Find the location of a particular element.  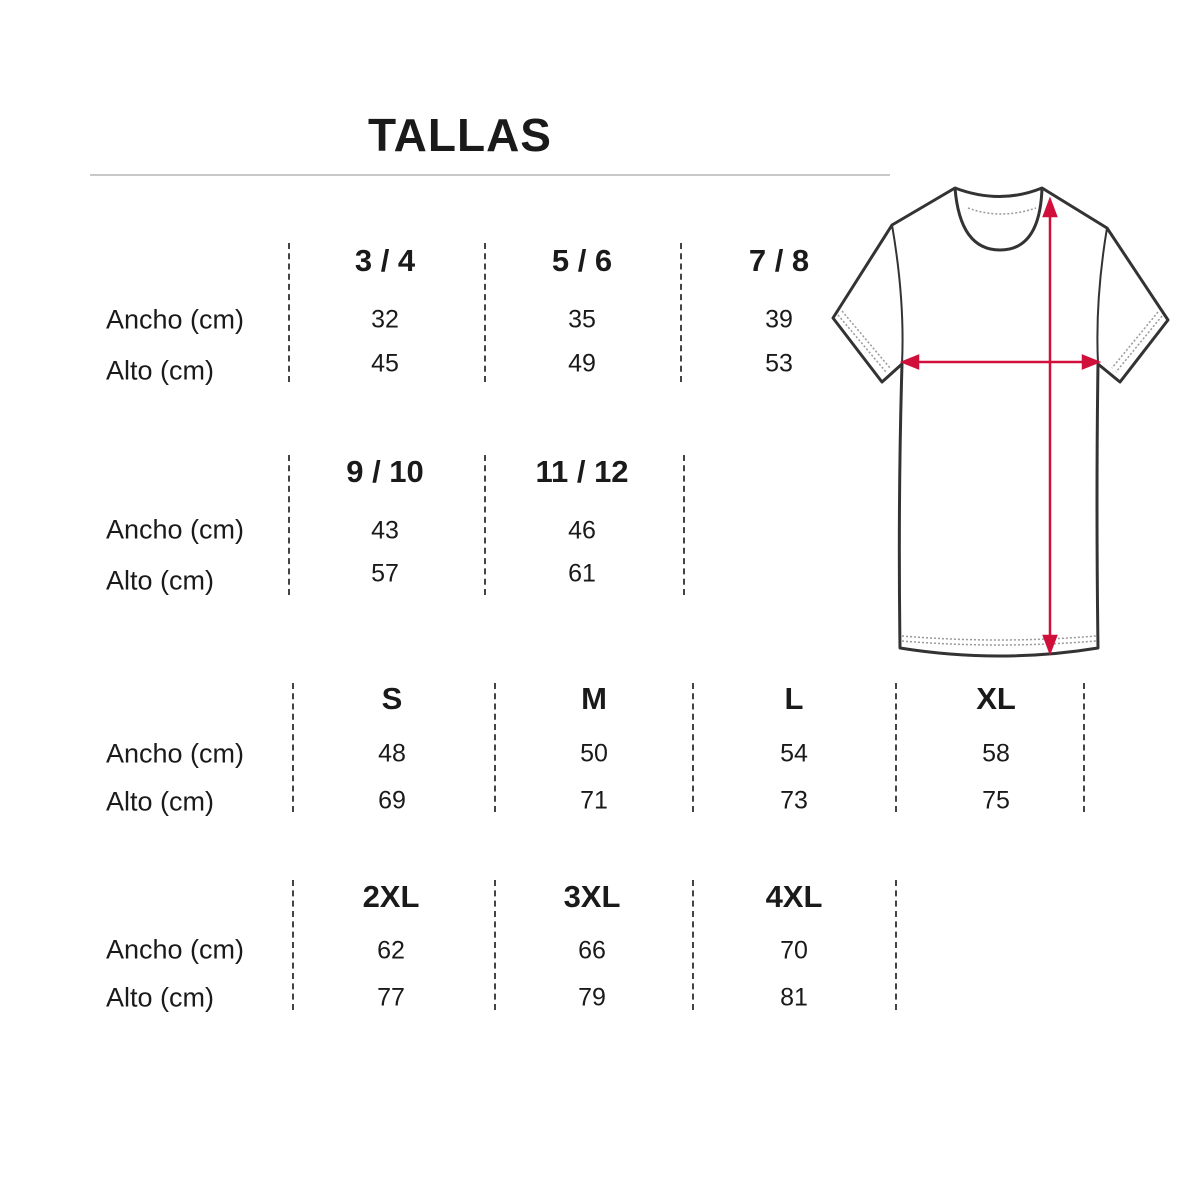

alto-value: 45 is located at coordinates (385, 363).